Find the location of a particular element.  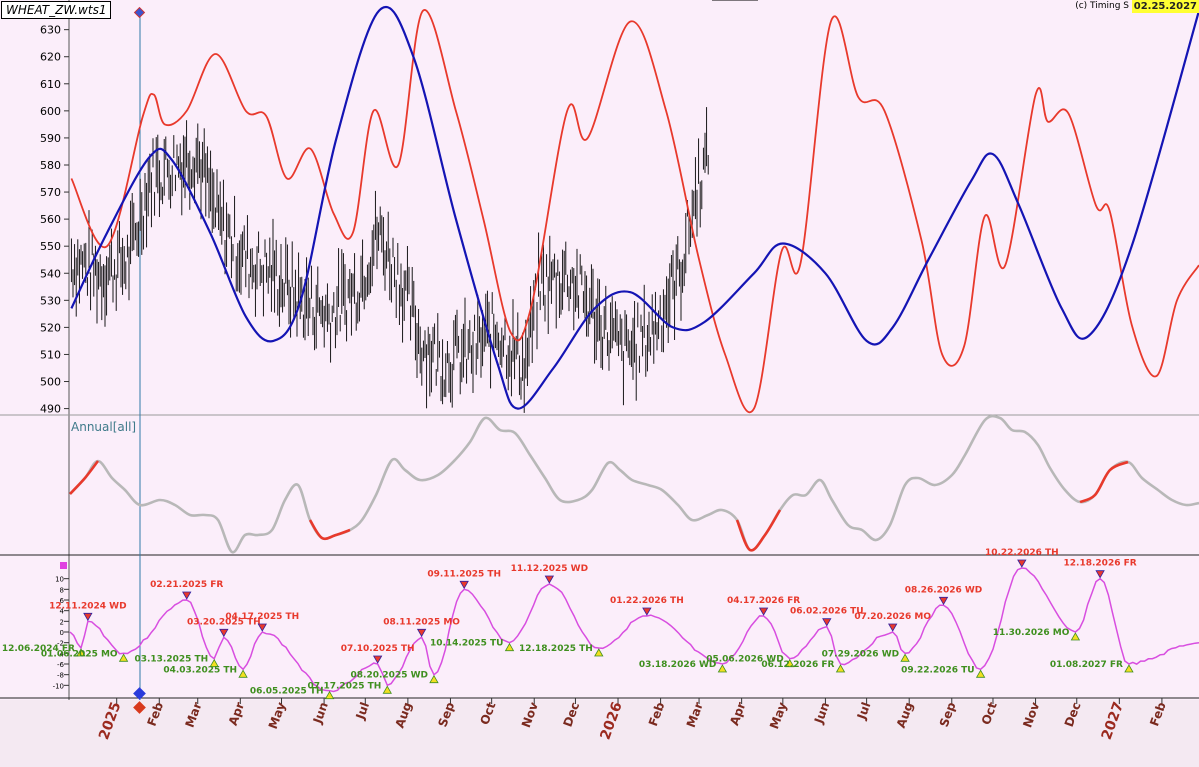

peak-label: 03.20.2025 TH is located at coordinates (224, 622).